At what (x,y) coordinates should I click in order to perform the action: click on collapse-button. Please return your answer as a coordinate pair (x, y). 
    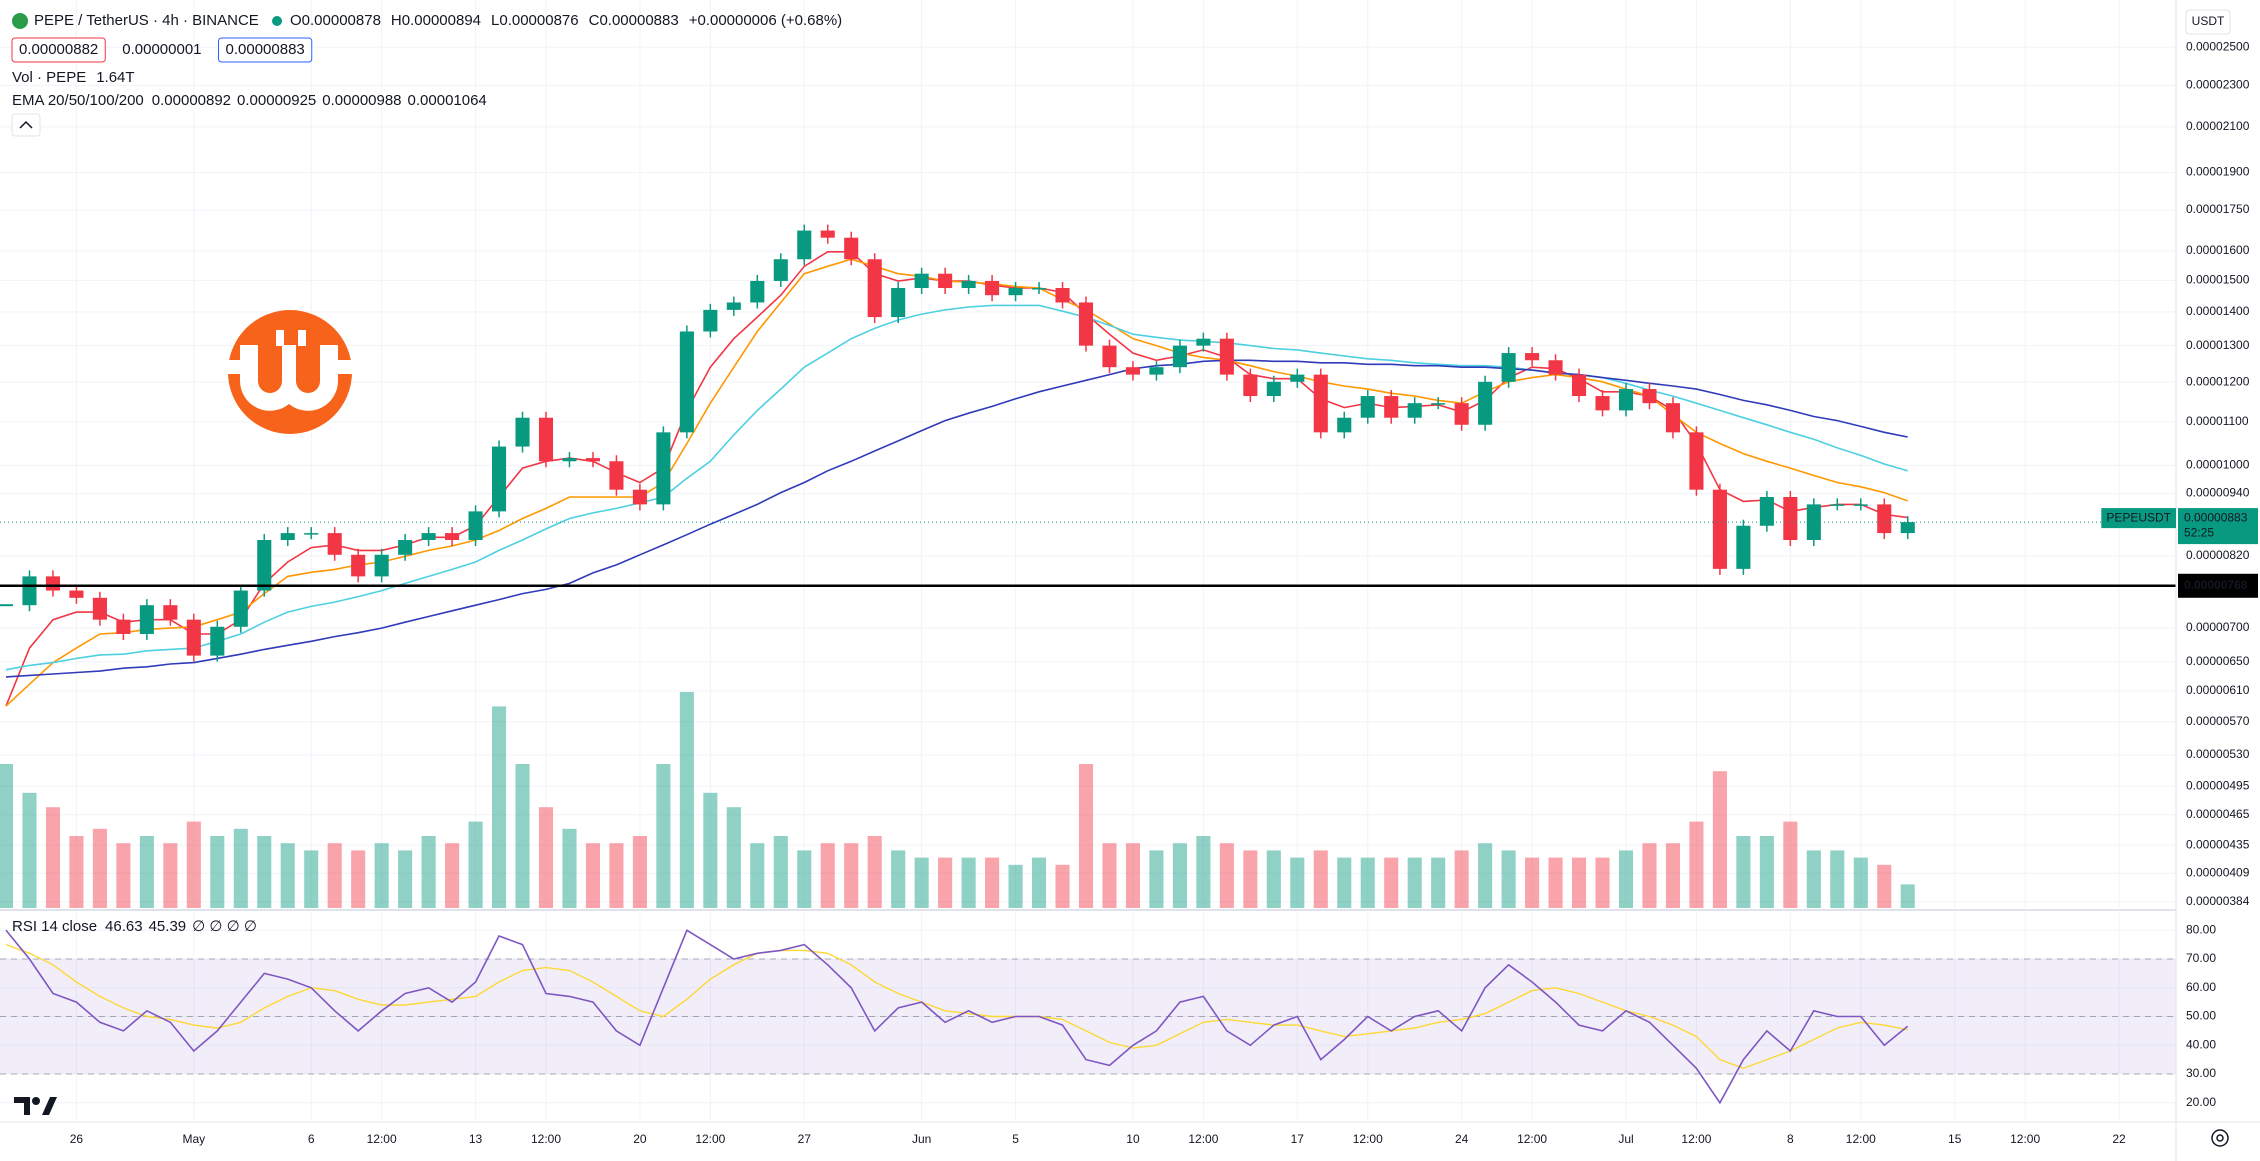
    Looking at the image, I should click on (26, 125).